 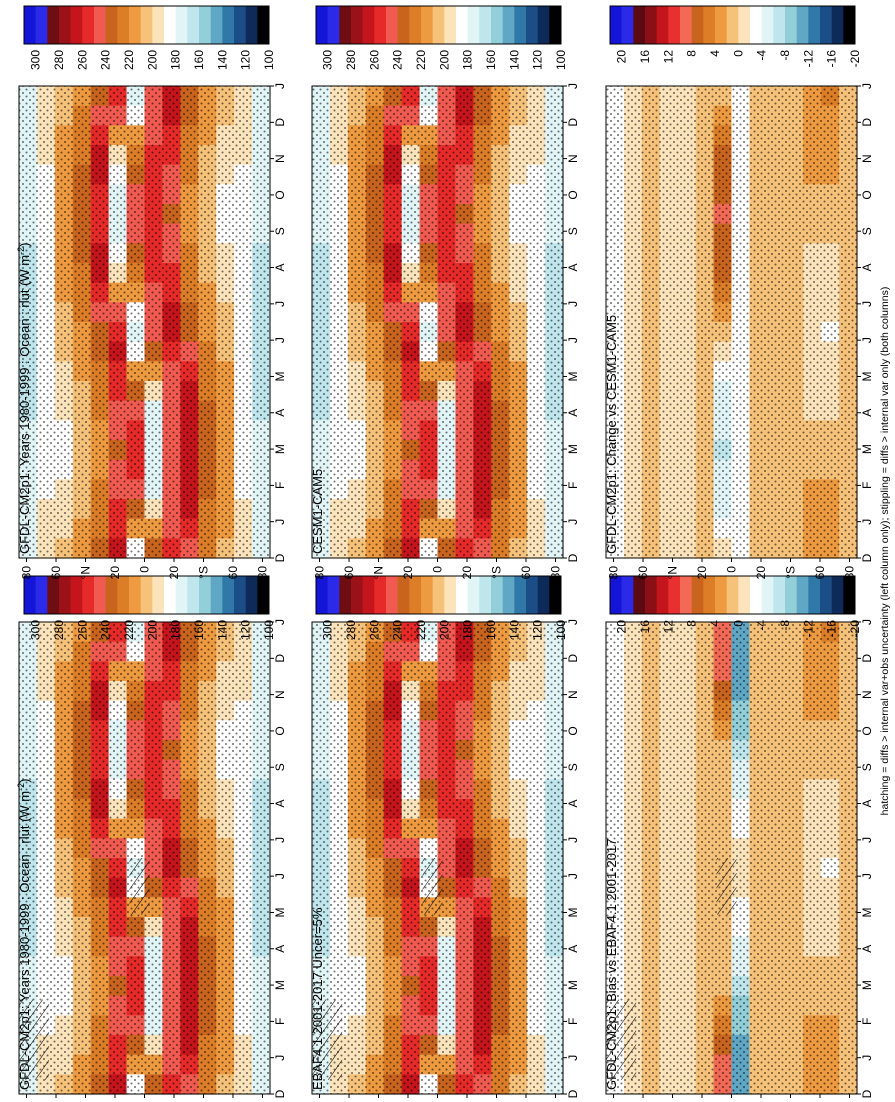 What do you see at coordinates (645, 57) in the screenshot?
I see `colorbar-tick-label: 16` at bounding box center [645, 57].